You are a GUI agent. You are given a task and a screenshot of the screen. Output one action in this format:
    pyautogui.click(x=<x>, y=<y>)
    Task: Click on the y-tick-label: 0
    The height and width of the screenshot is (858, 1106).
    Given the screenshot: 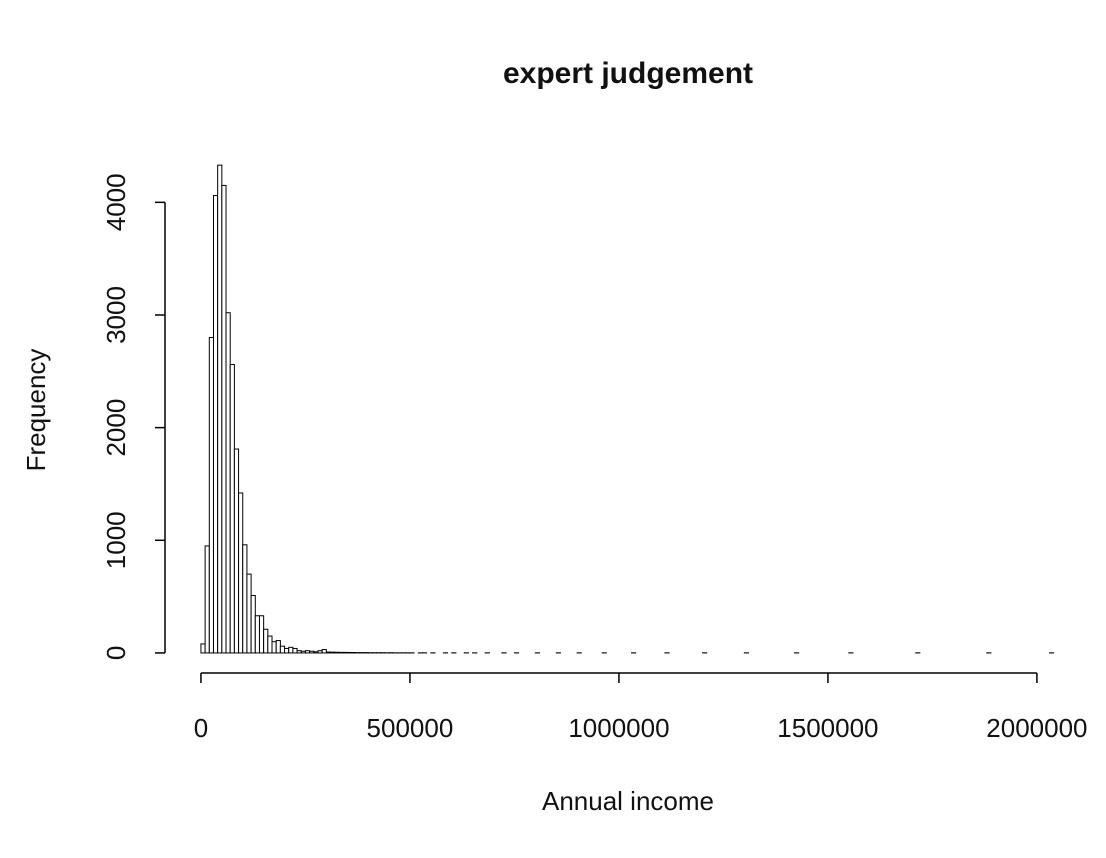 What is the action you would take?
    pyautogui.click(x=116, y=653)
    